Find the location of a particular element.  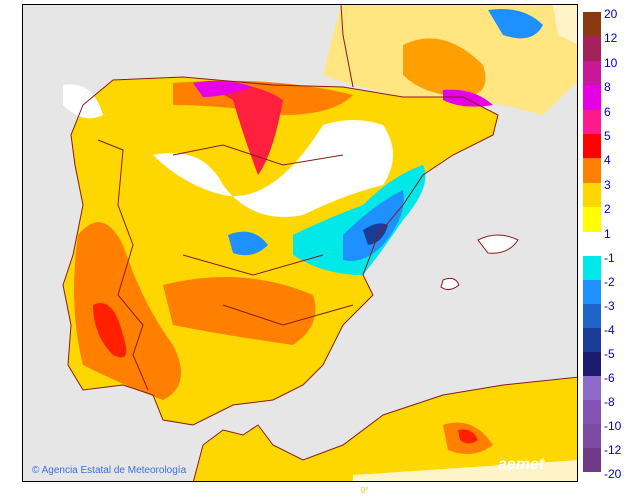

legend-label: 20 is located at coordinates (611, 14).